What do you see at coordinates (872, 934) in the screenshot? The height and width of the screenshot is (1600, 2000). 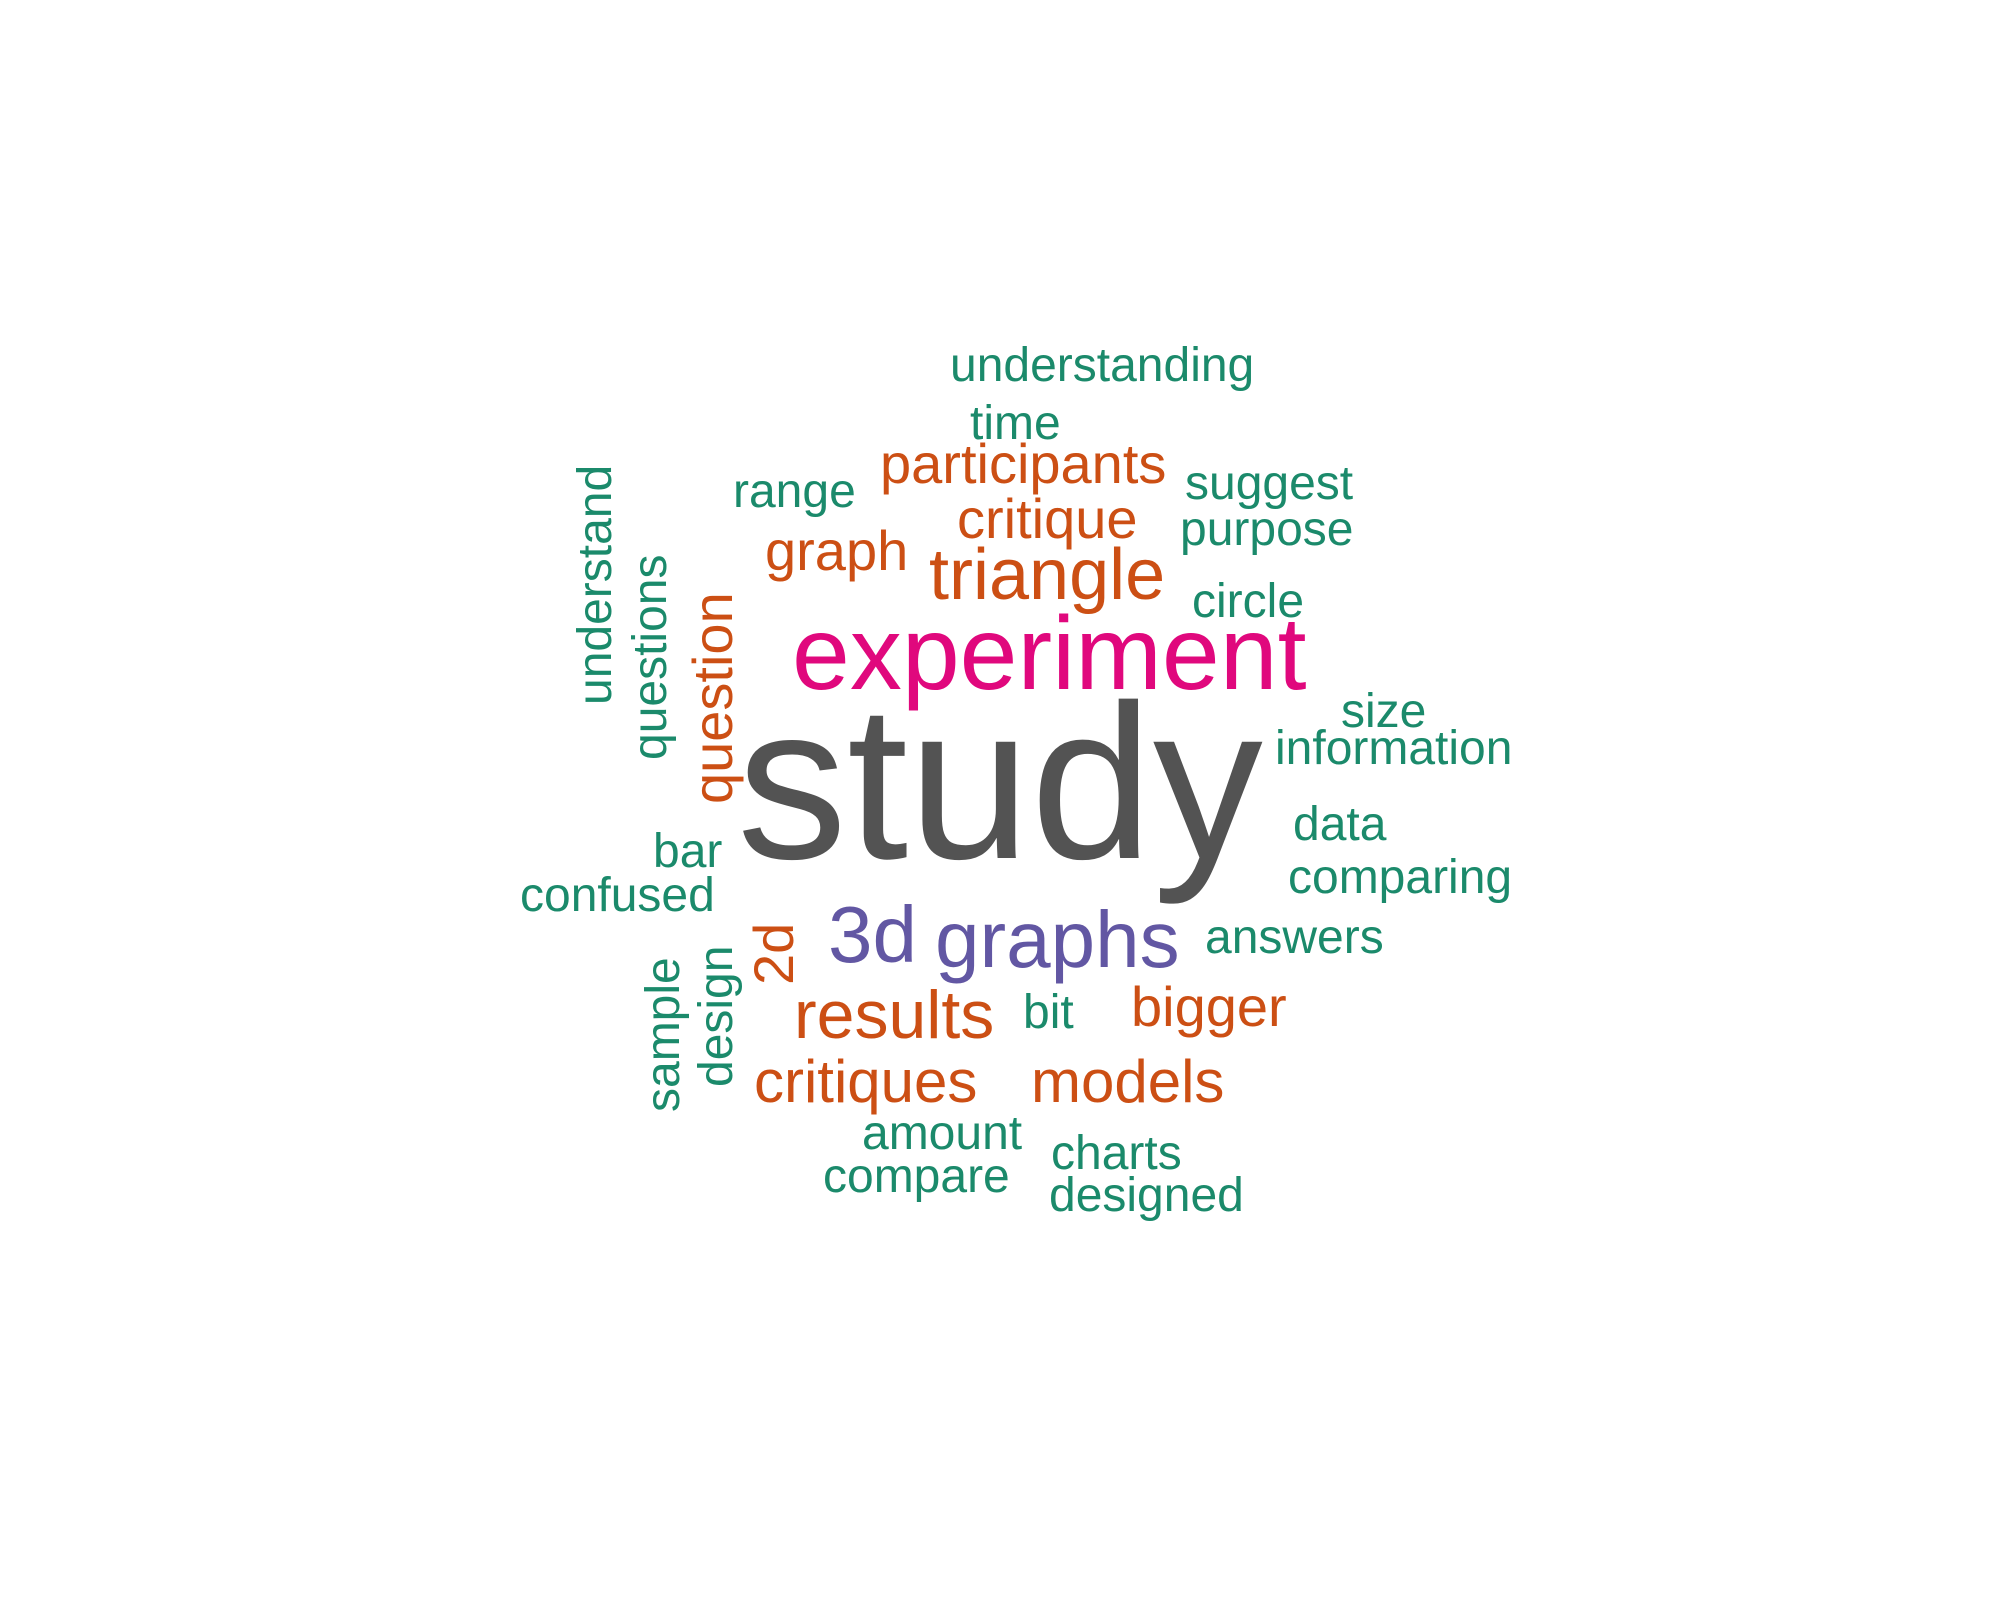 I see `word-3d: 3d` at bounding box center [872, 934].